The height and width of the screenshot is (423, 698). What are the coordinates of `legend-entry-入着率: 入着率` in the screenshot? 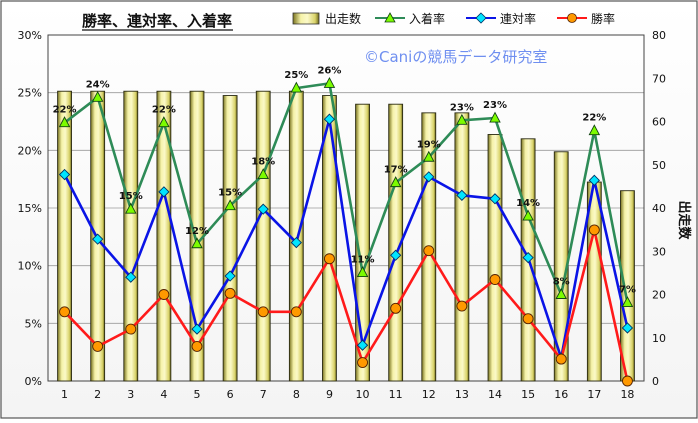 It's located at (410, 18).